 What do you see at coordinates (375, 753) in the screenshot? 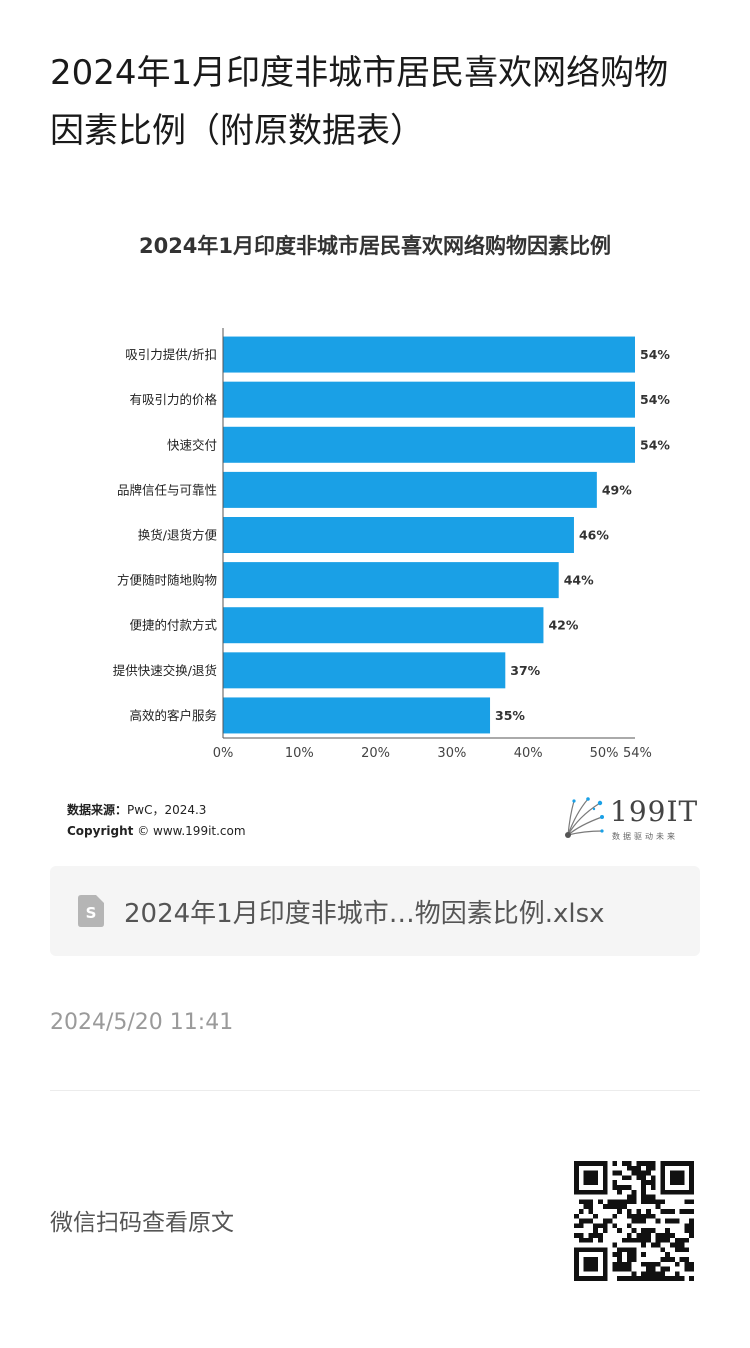
I see `x-tick-label: 20%` at bounding box center [375, 753].